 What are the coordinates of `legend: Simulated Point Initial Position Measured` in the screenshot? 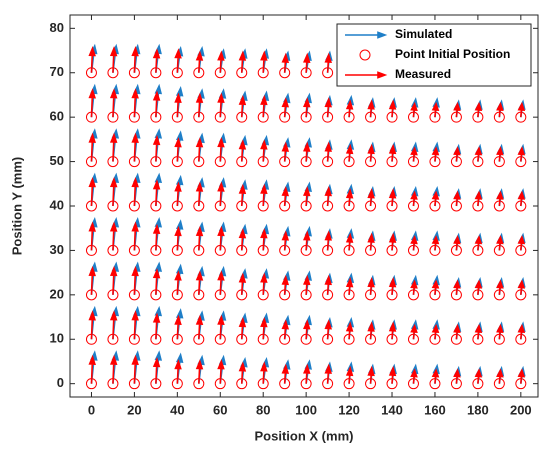 It's located at (434, 55).